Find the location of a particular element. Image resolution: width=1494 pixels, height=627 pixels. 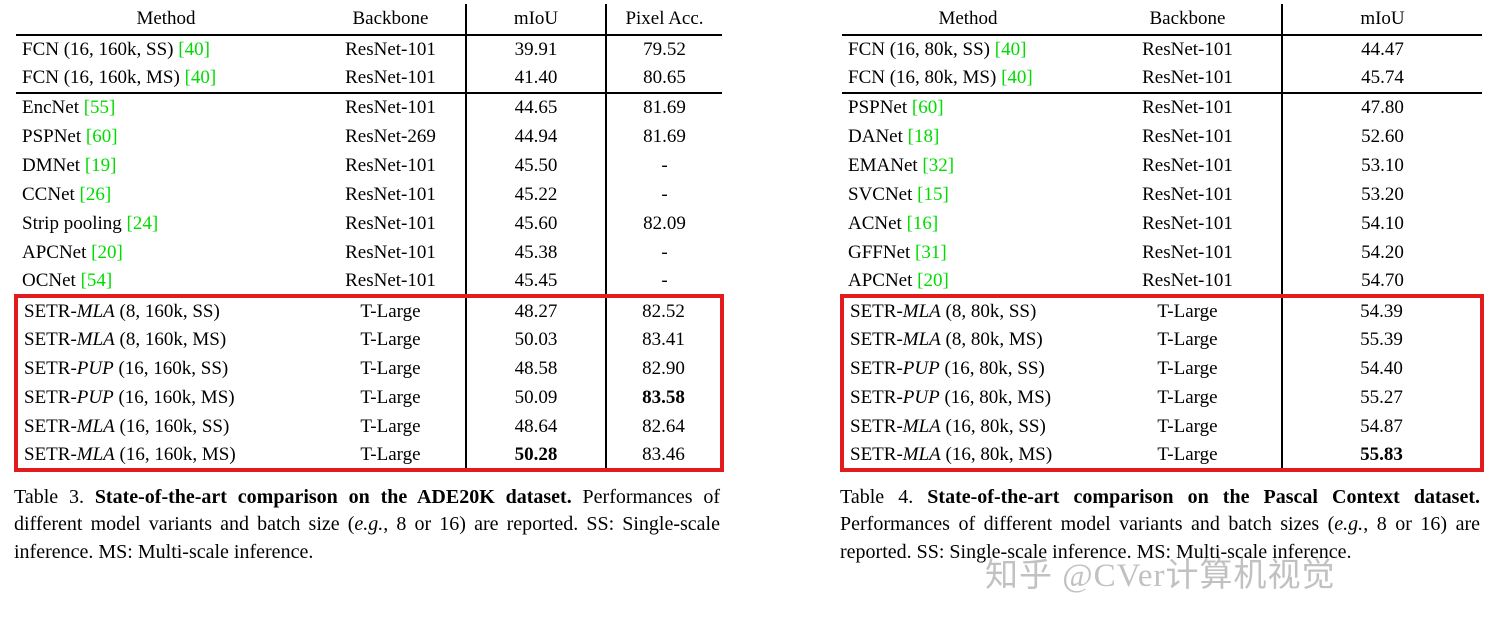

value-cell: 48.64 is located at coordinates (535, 426).